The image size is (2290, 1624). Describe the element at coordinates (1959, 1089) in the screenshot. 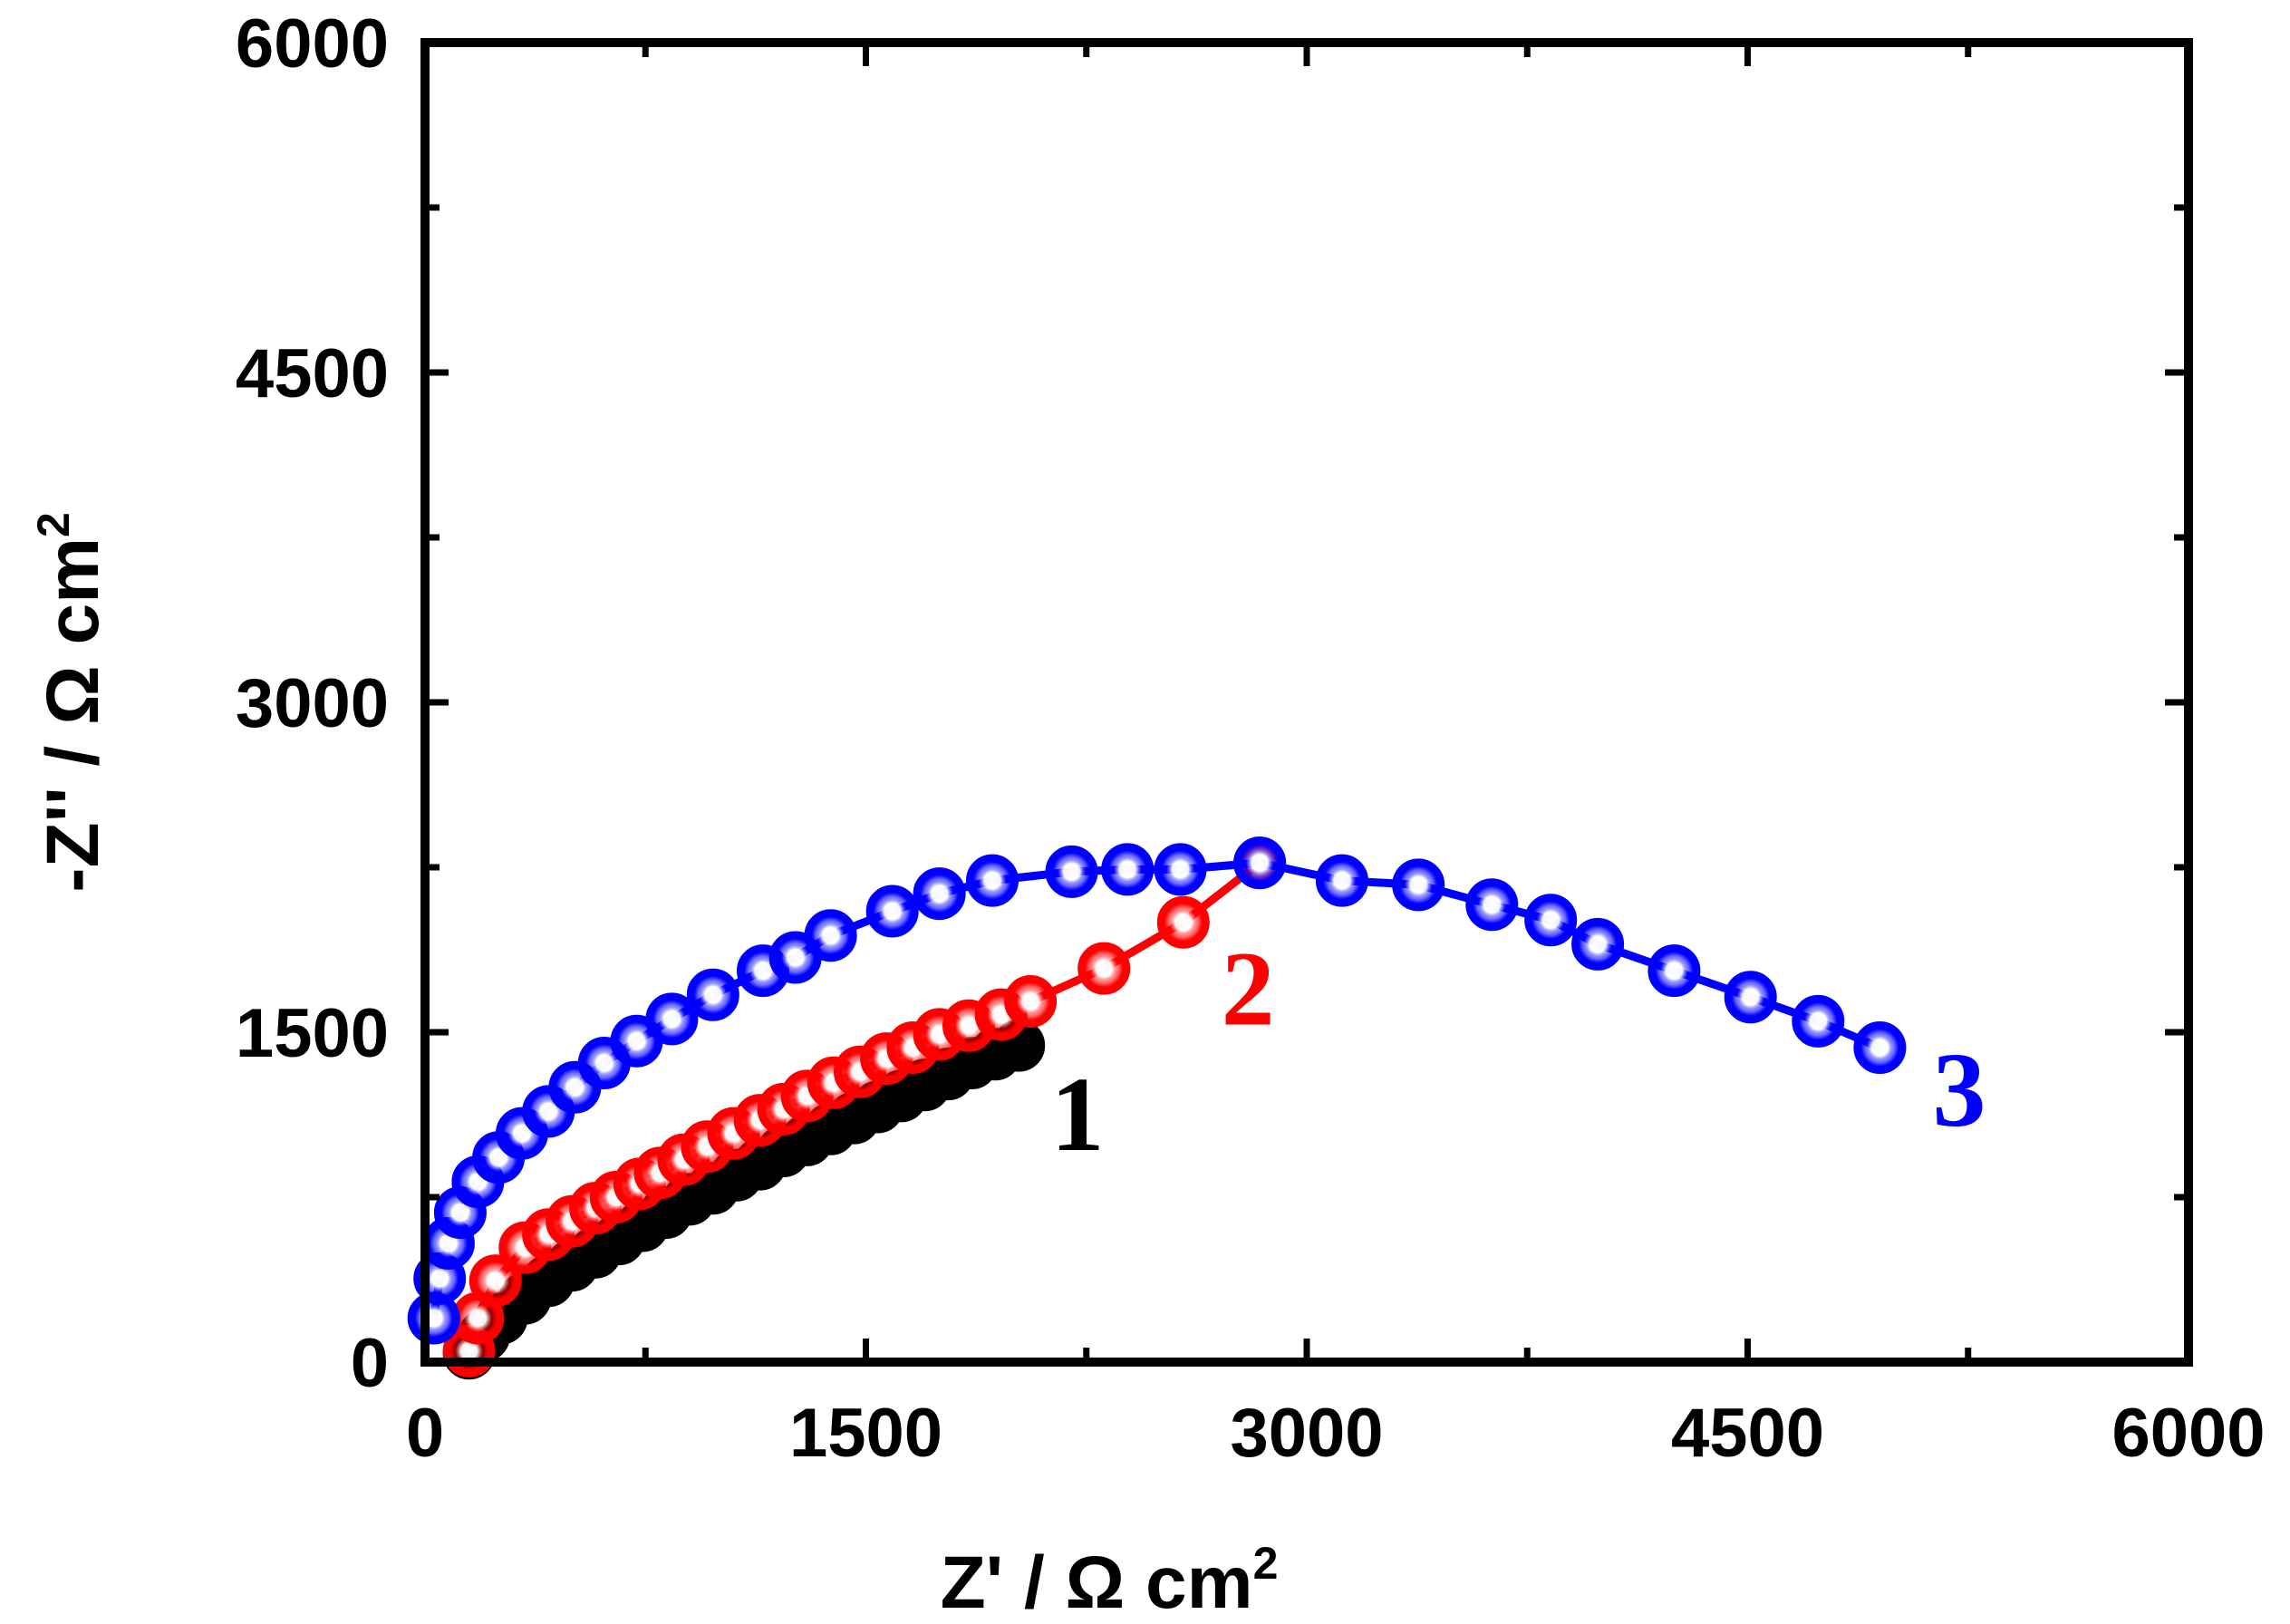

I see `series-label-3: 3` at that location.